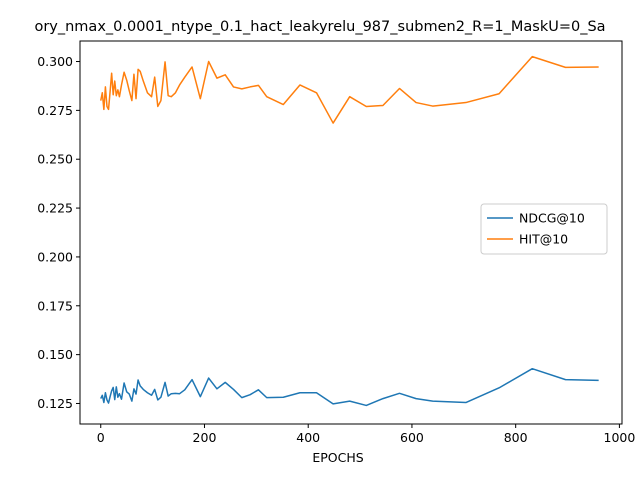  Describe the element at coordinates (55, 208) in the screenshot. I see `y-tick-label: 0.225` at that location.